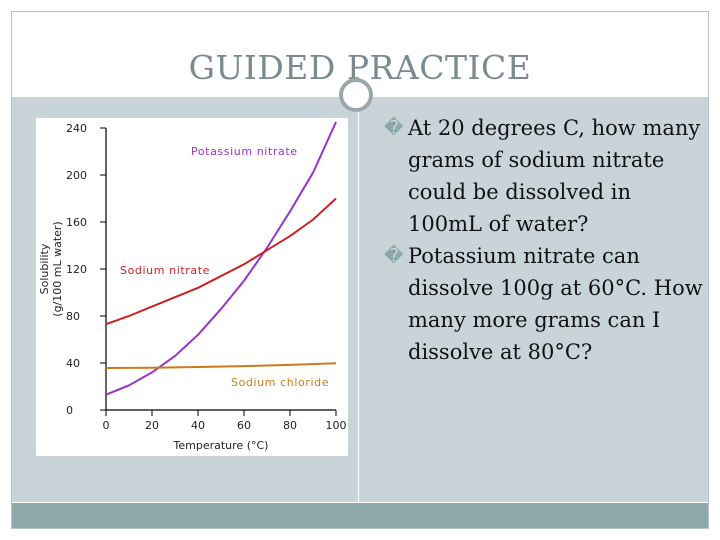 This screenshot has width=720, height=540. What do you see at coordinates (57, 268) in the screenshot?
I see `y-axis-title-line2: (g/100 mL water)` at bounding box center [57, 268].